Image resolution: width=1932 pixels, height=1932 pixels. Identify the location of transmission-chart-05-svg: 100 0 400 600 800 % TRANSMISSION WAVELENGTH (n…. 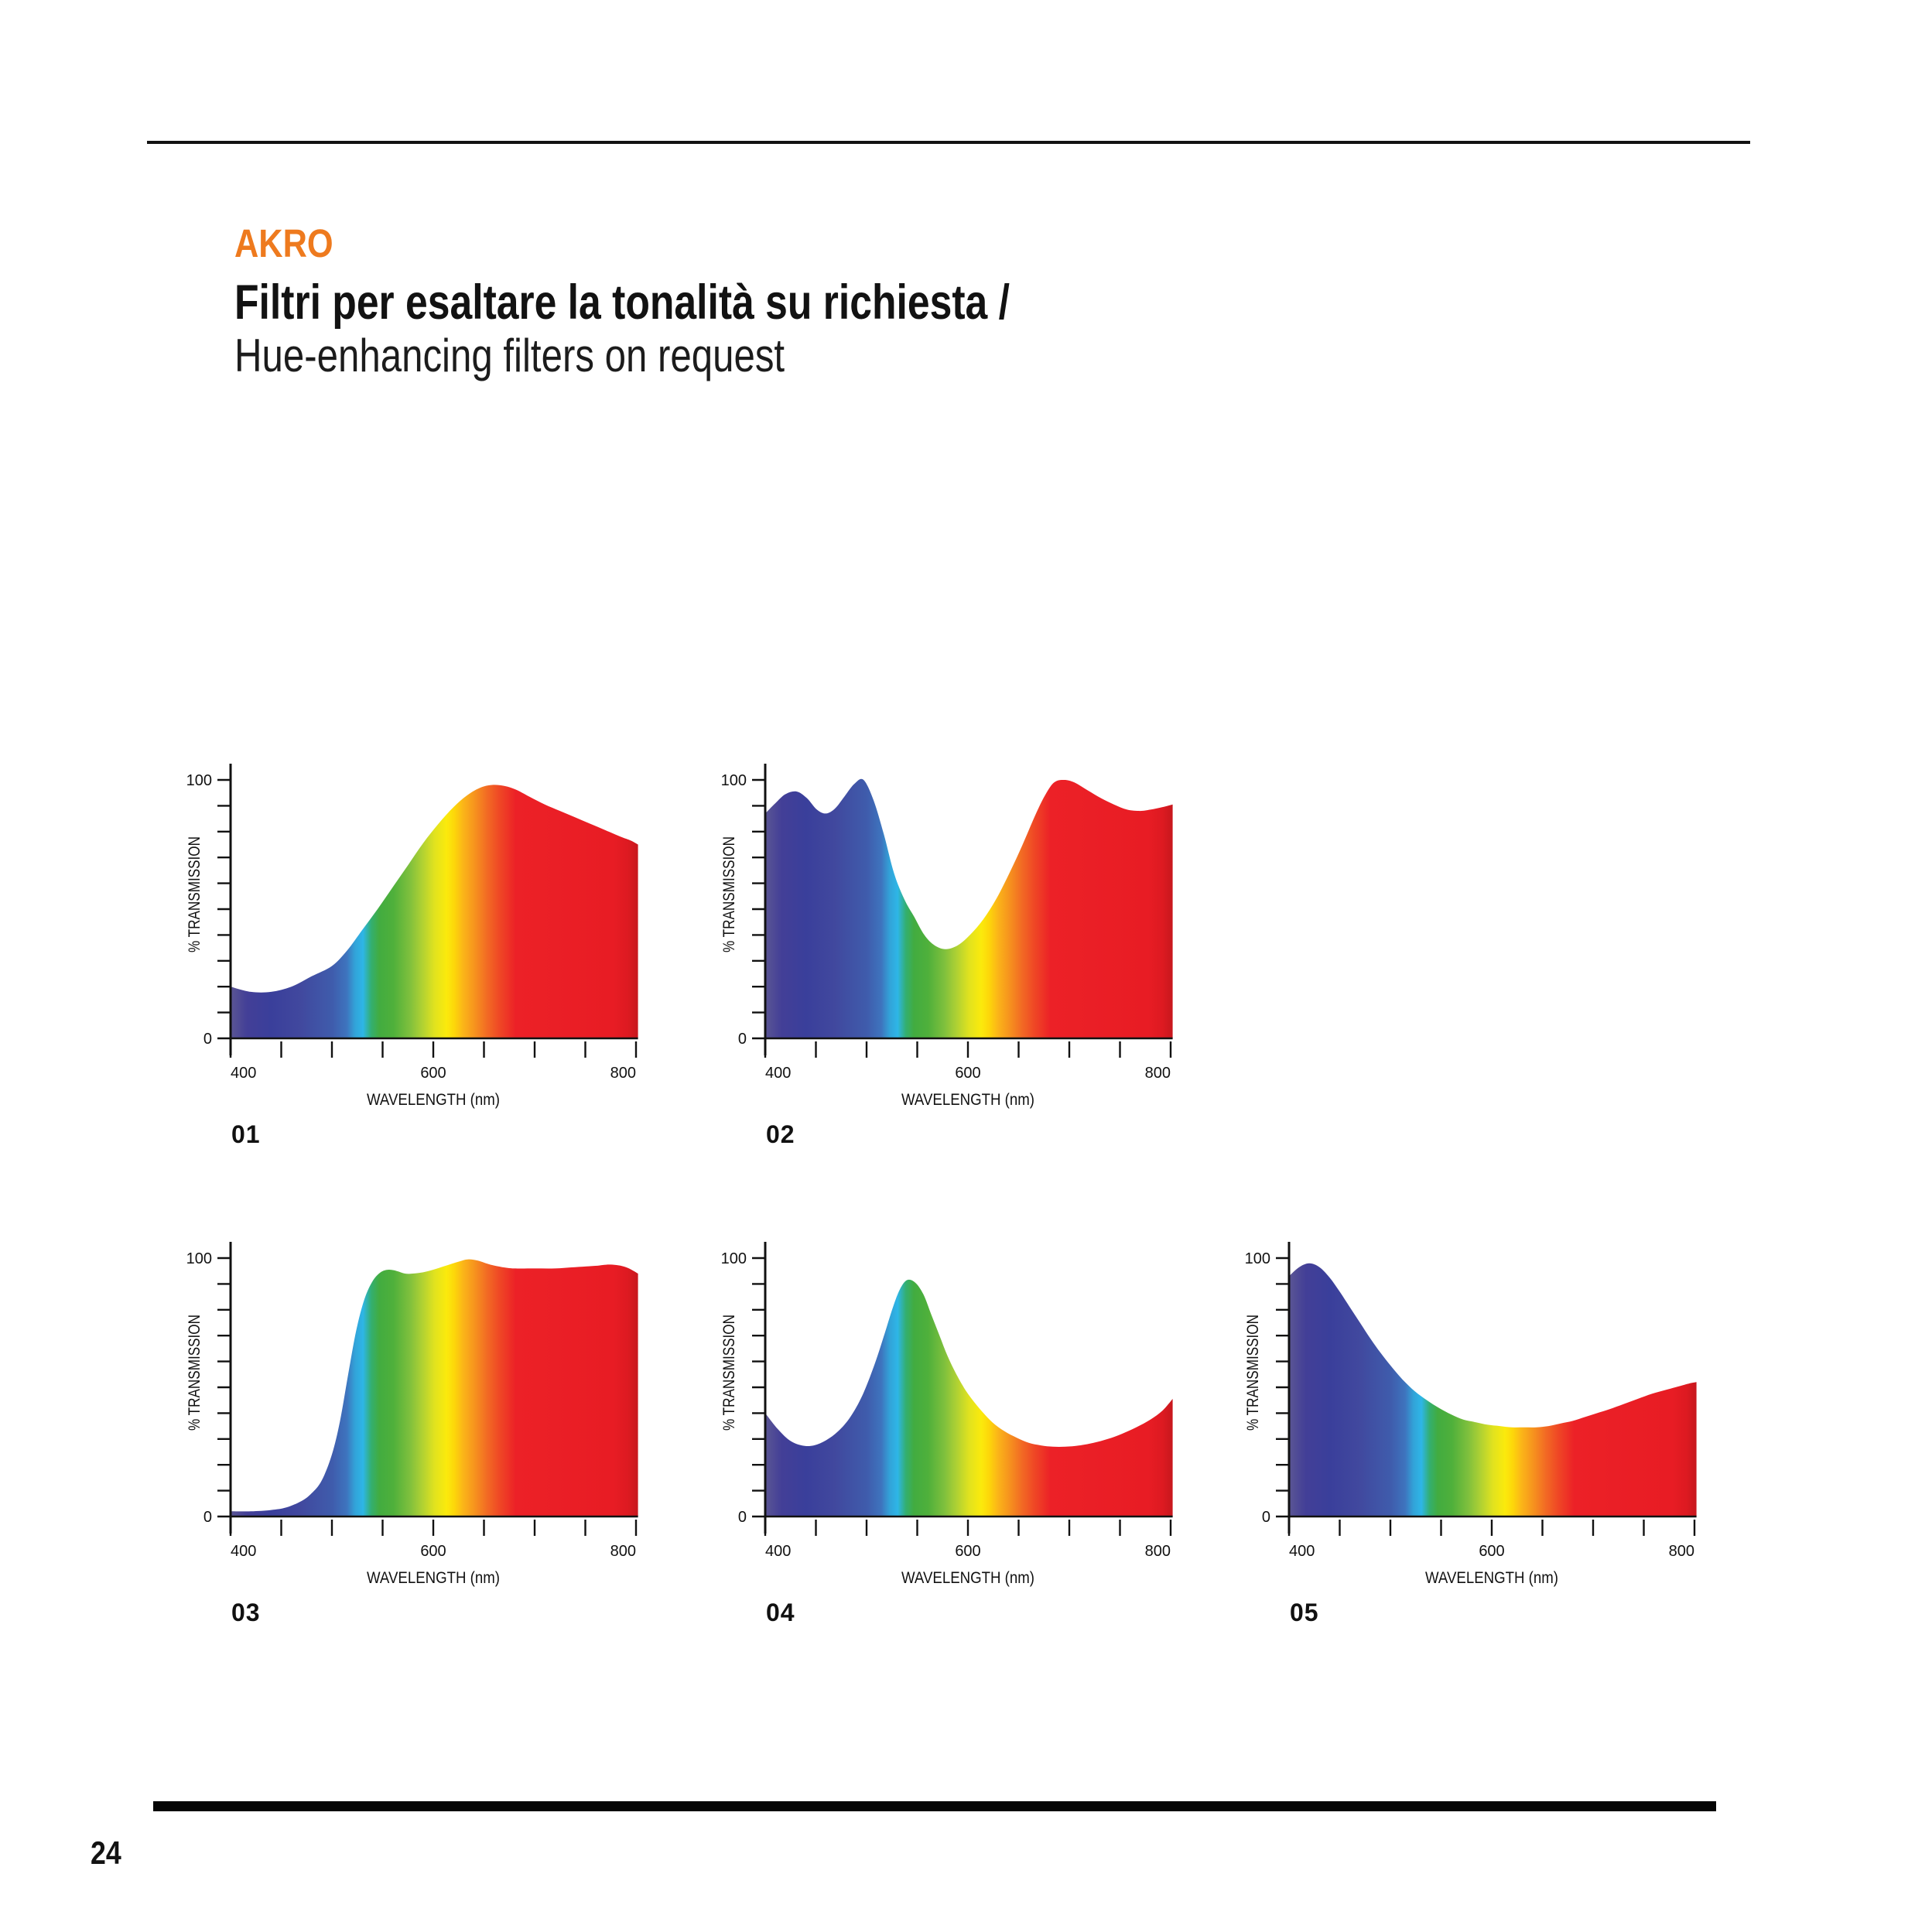
(1470, 1434).